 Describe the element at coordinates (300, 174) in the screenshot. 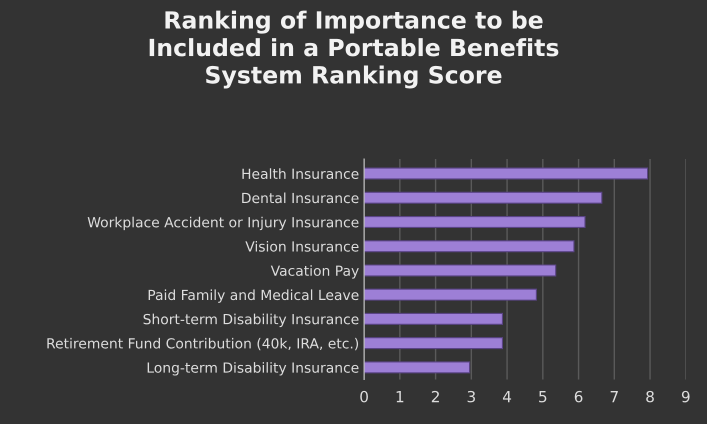

I see `y-tick-label: Health Insurance` at that location.